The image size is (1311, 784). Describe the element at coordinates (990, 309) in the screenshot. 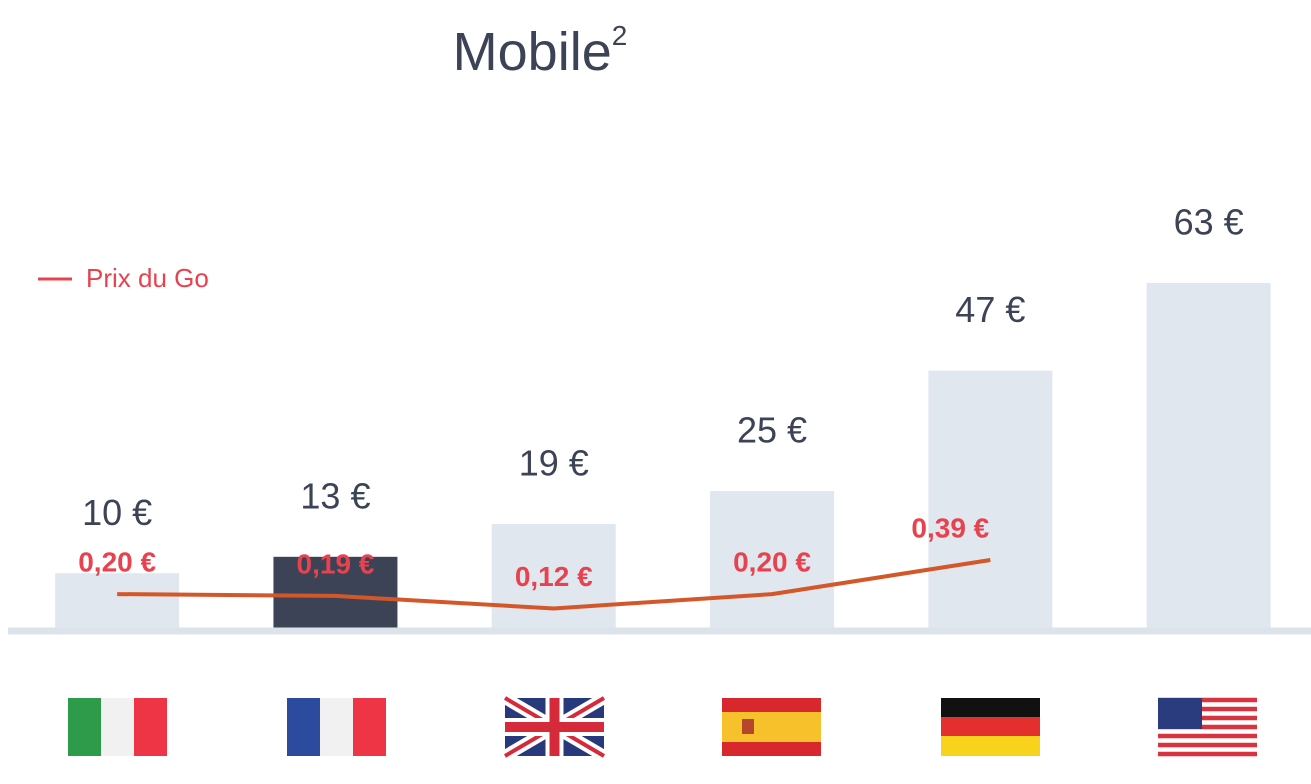

I see `bar-value-label: 47 €` at that location.